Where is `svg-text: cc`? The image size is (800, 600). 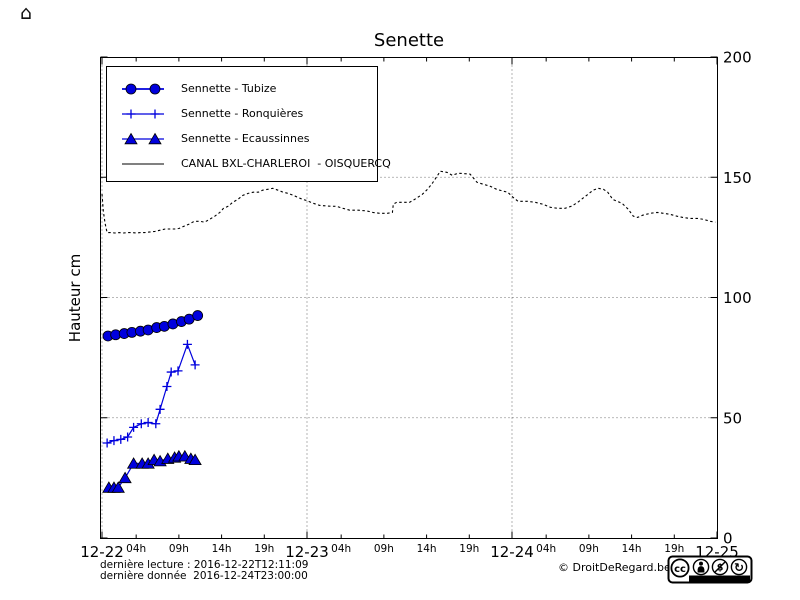
svg-text: cc is located at coordinates (680, 569).